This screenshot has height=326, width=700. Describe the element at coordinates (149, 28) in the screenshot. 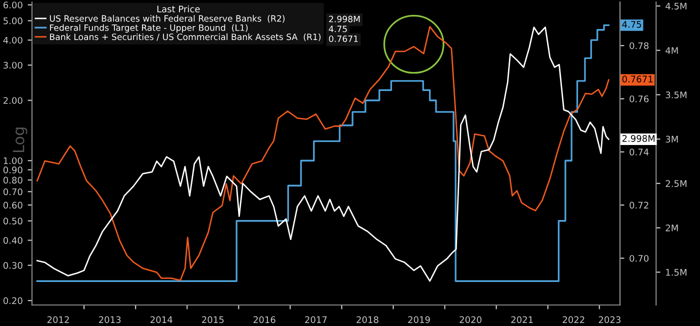

I see `legend-label: Federal Funds Target Rate - Upper Bound (L1)` at that location.